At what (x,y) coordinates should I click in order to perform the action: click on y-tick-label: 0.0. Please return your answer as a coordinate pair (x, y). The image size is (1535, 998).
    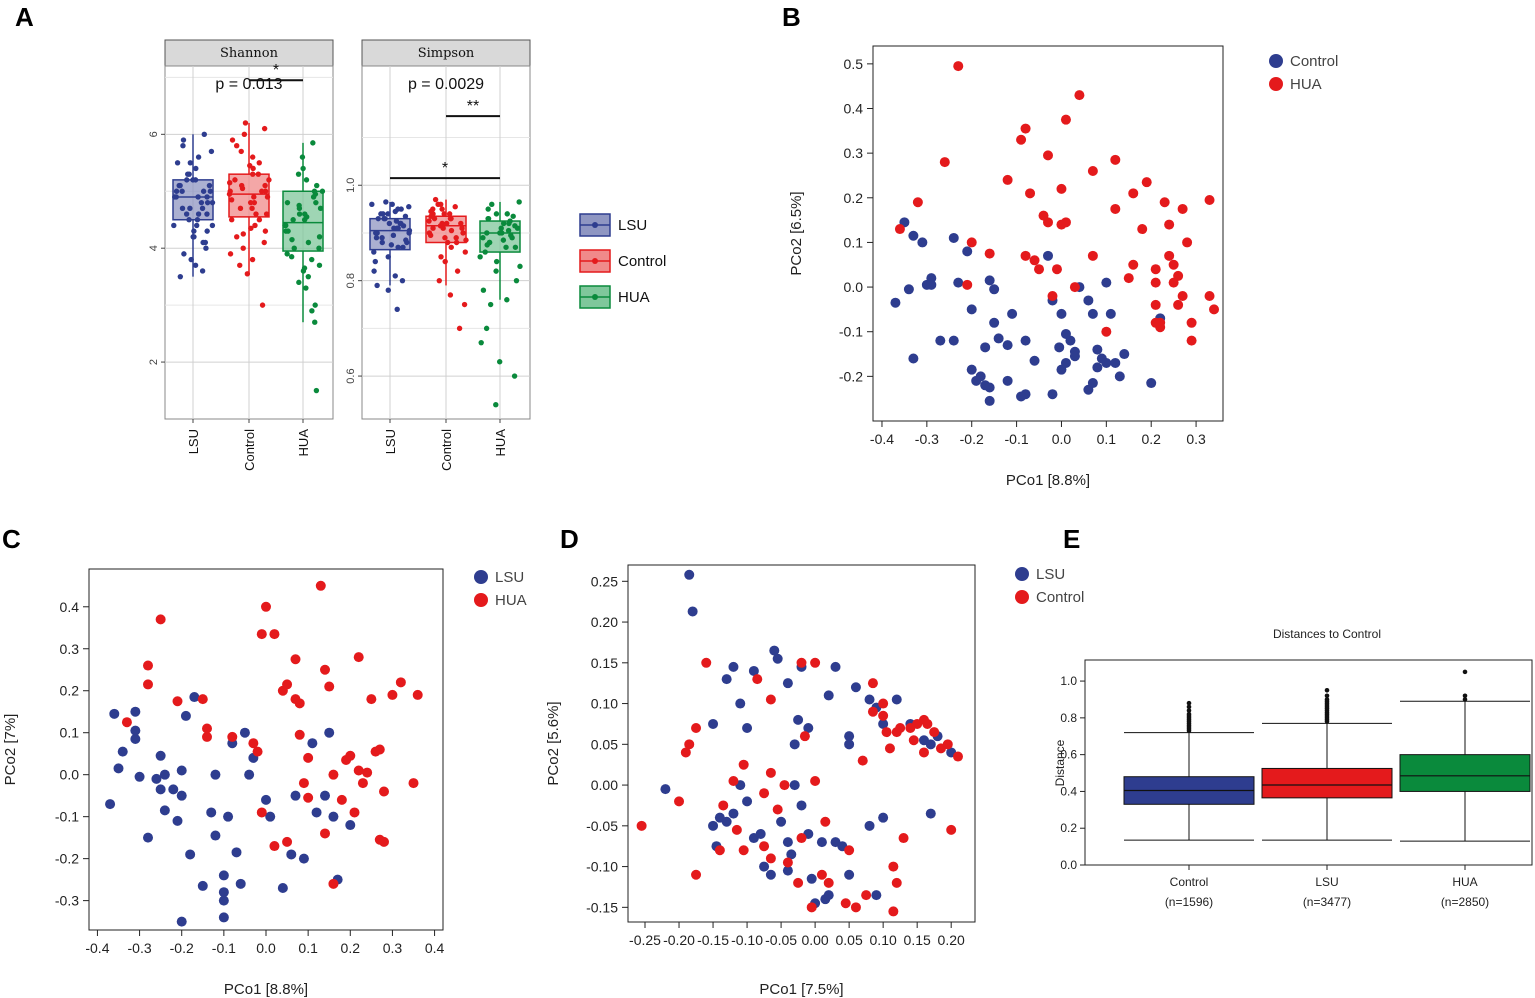
    Looking at the image, I should click on (70, 775).